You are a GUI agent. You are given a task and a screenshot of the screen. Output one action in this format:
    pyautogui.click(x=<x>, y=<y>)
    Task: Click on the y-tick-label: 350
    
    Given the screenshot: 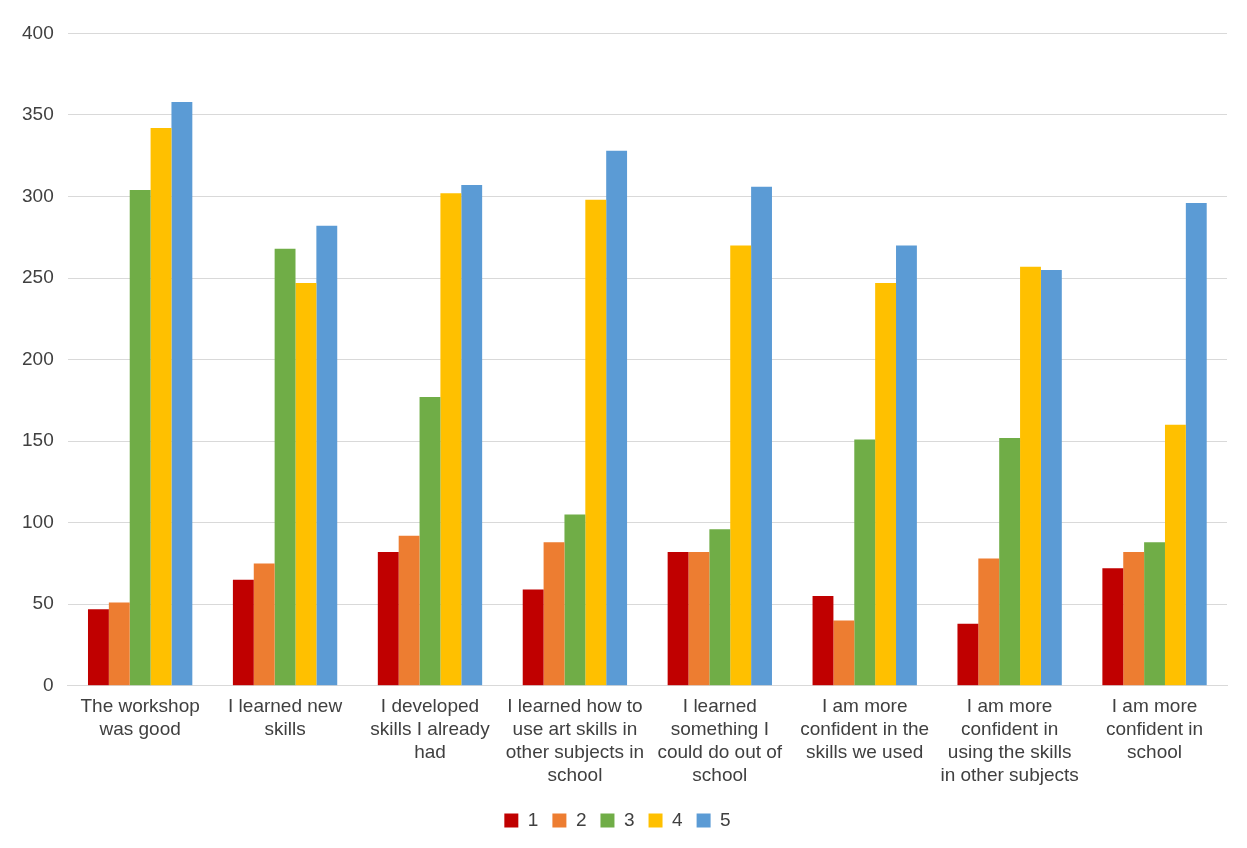 What is the action you would take?
    pyautogui.click(x=38, y=114)
    